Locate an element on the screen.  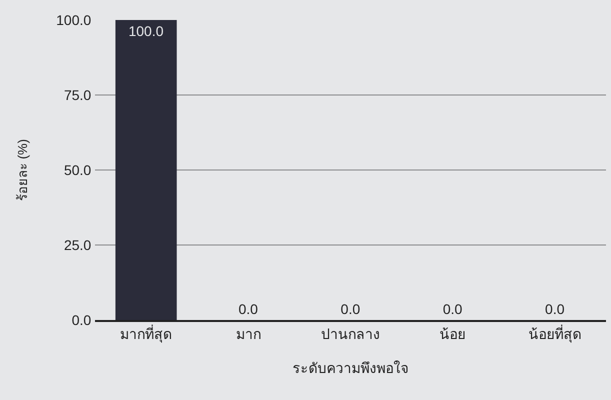
x-tick-label: มากที่สุด is located at coordinates (146, 333).